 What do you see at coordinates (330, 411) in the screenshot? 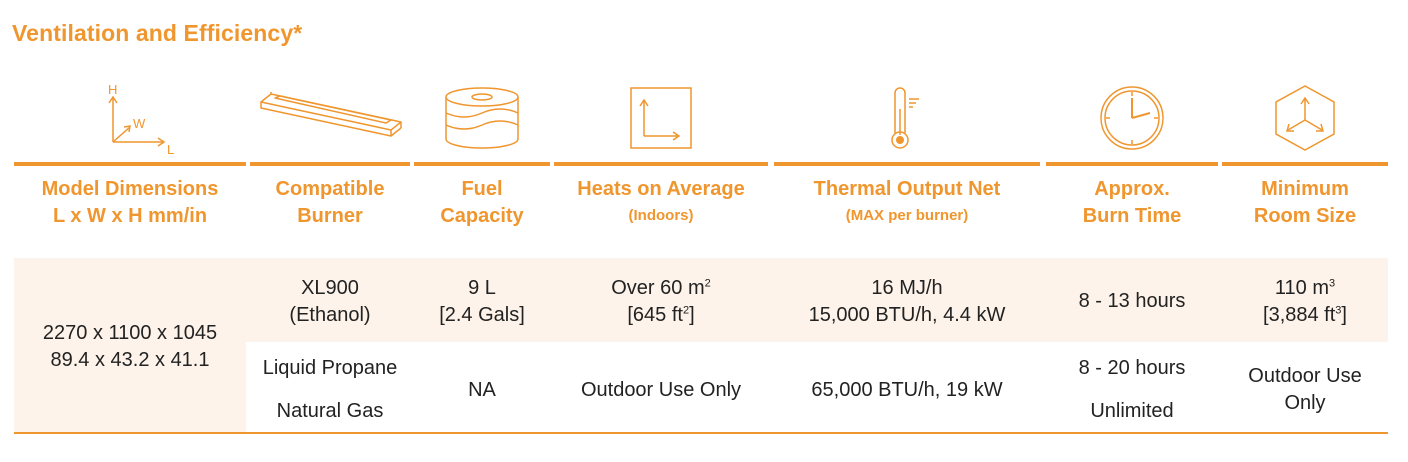
I see `burner-natural-gas-cell: Natural Gas` at bounding box center [330, 411].